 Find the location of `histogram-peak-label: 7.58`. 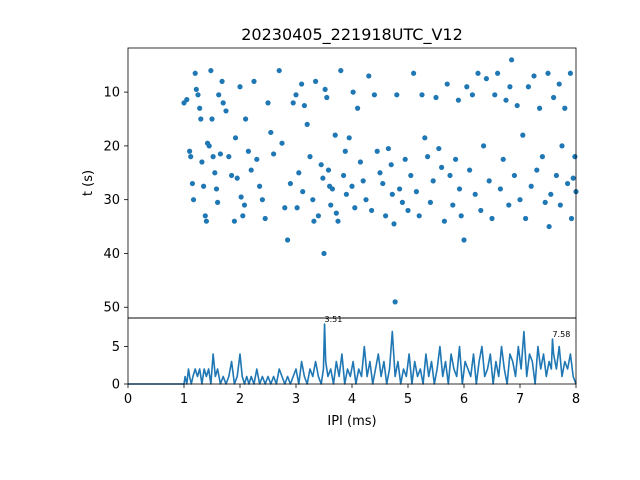

histogram-peak-label: 7.58 is located at coordinates (561, 334).